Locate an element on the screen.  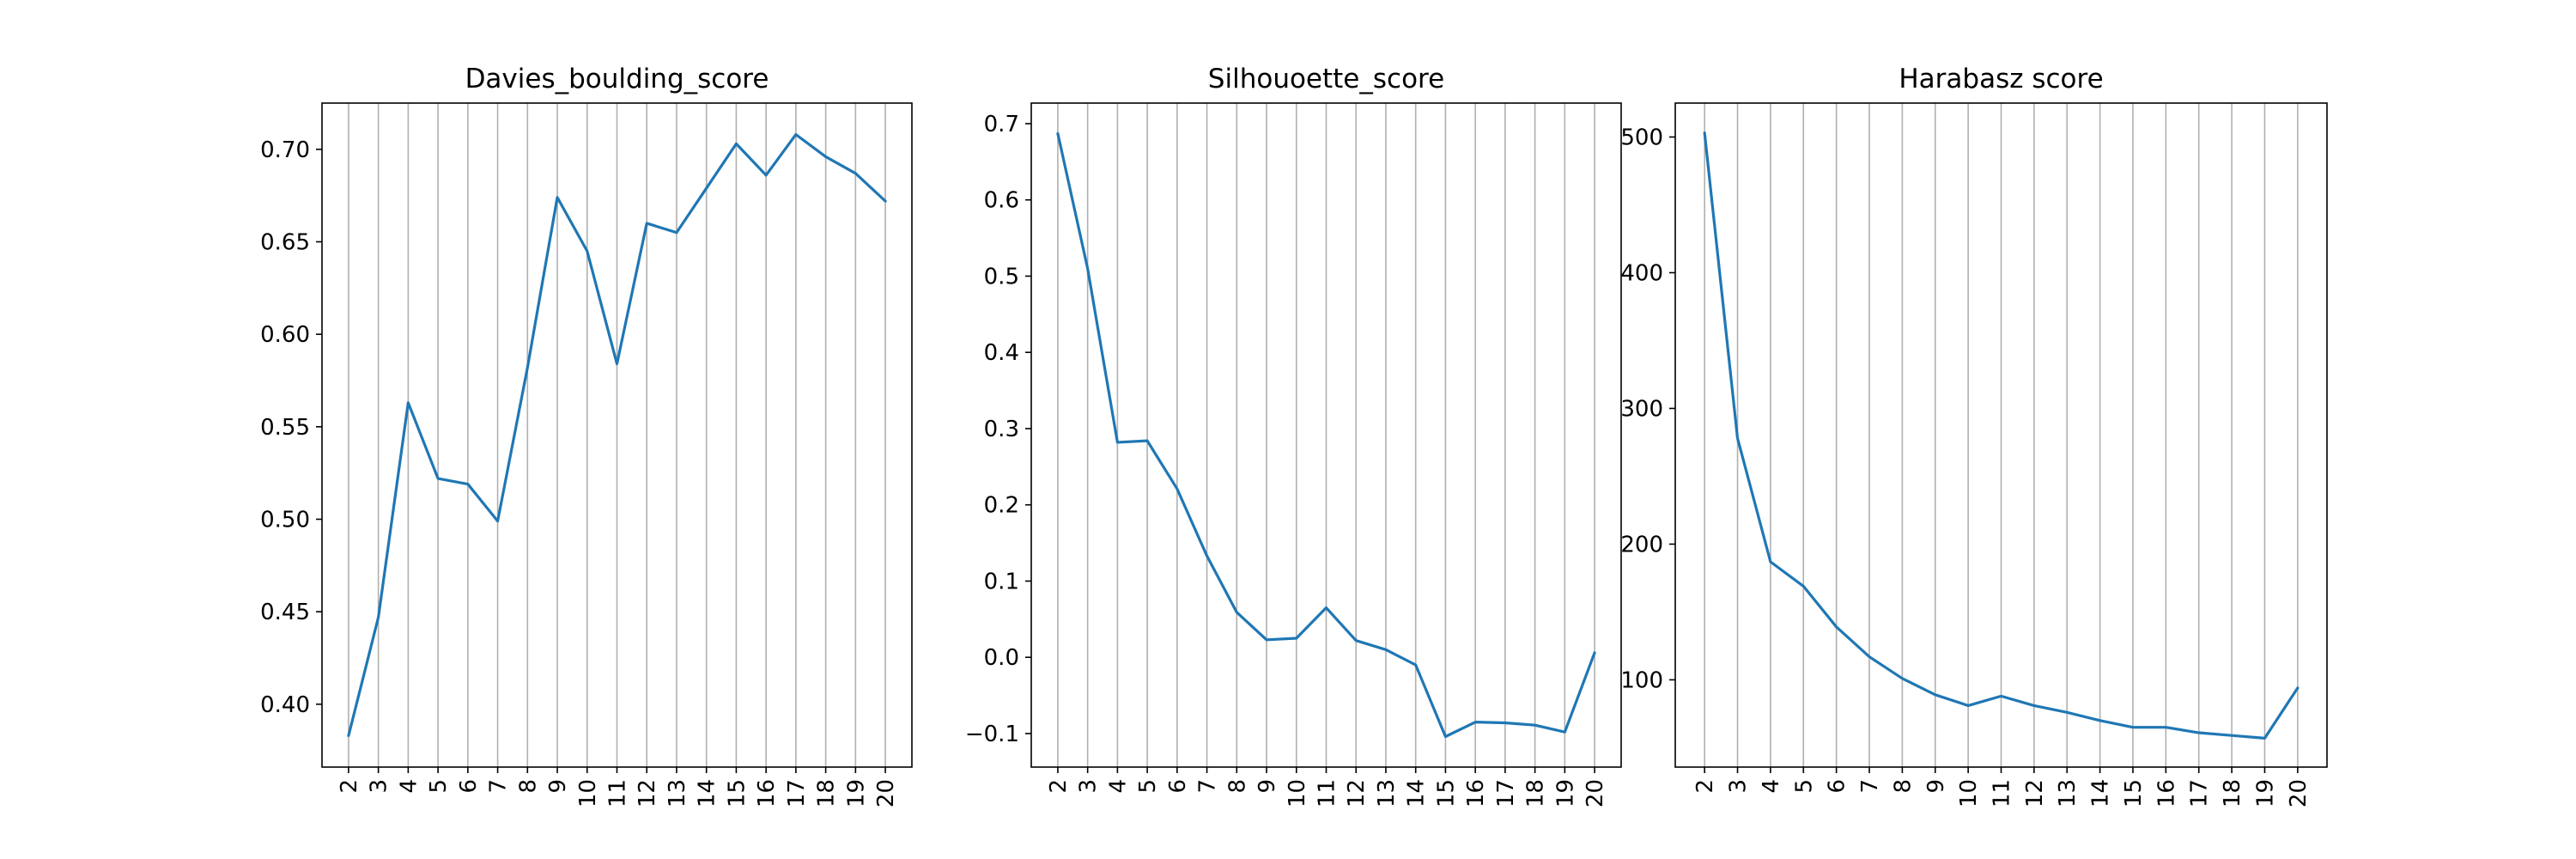
y-tick-label: 0.2 is located at coordinates (1002, 506).